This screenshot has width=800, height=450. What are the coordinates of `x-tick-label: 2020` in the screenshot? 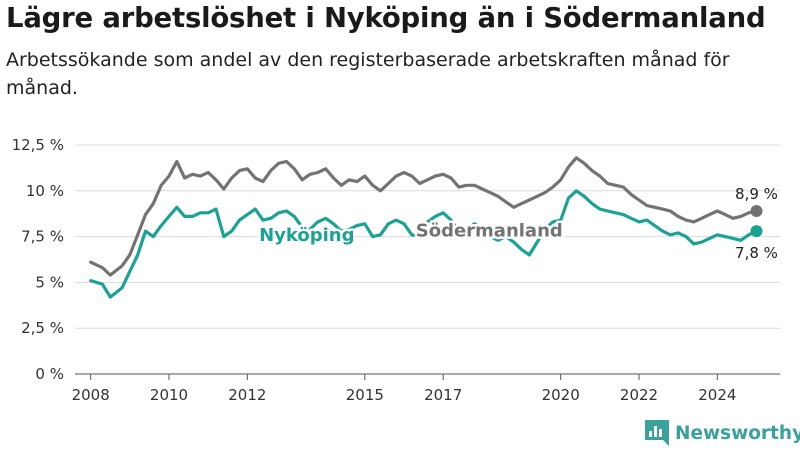 It's located at (561, 395).